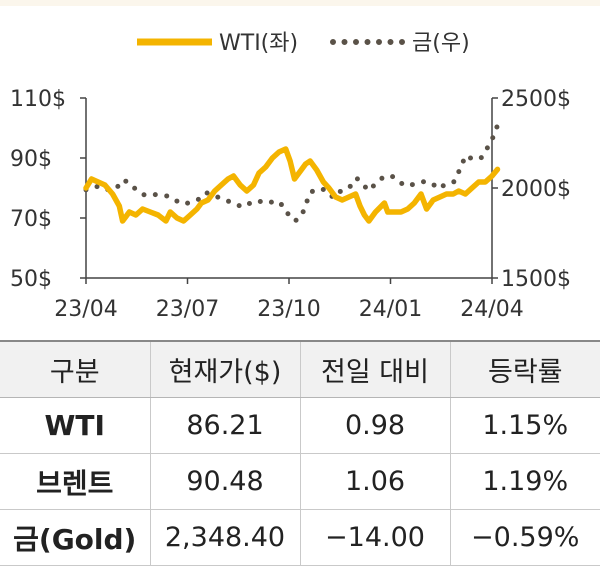  I want to click on series-layer, so click(292, 173).